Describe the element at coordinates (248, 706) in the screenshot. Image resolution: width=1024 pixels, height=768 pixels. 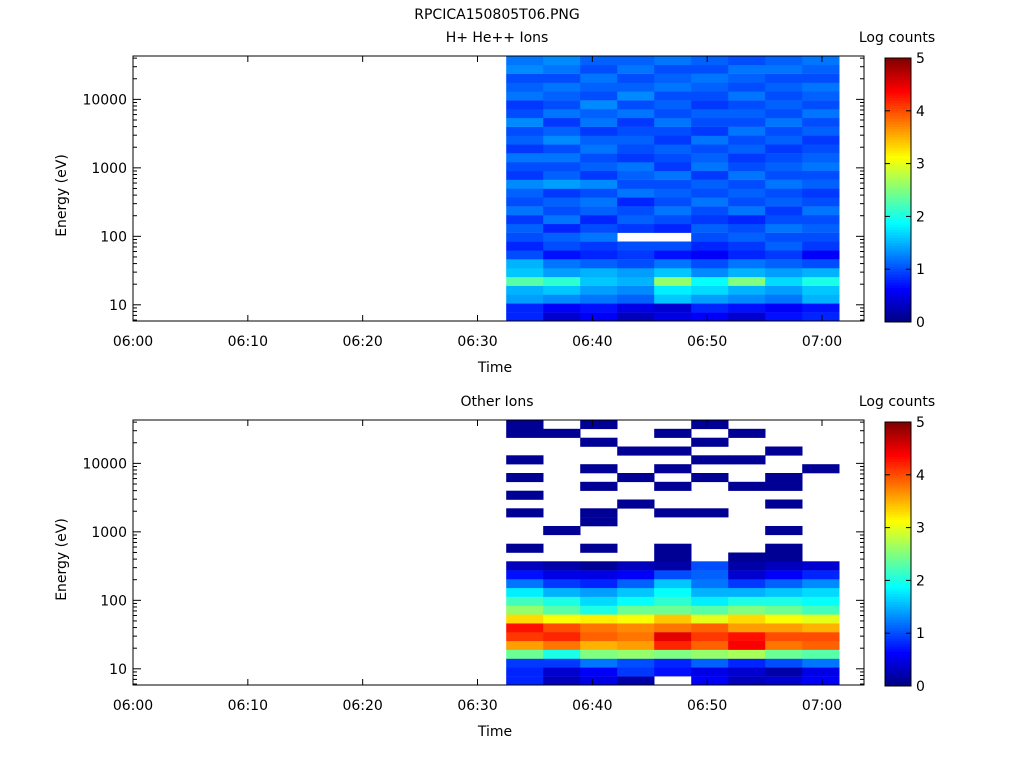
I see `x-tick-label: 06:10` at that location.